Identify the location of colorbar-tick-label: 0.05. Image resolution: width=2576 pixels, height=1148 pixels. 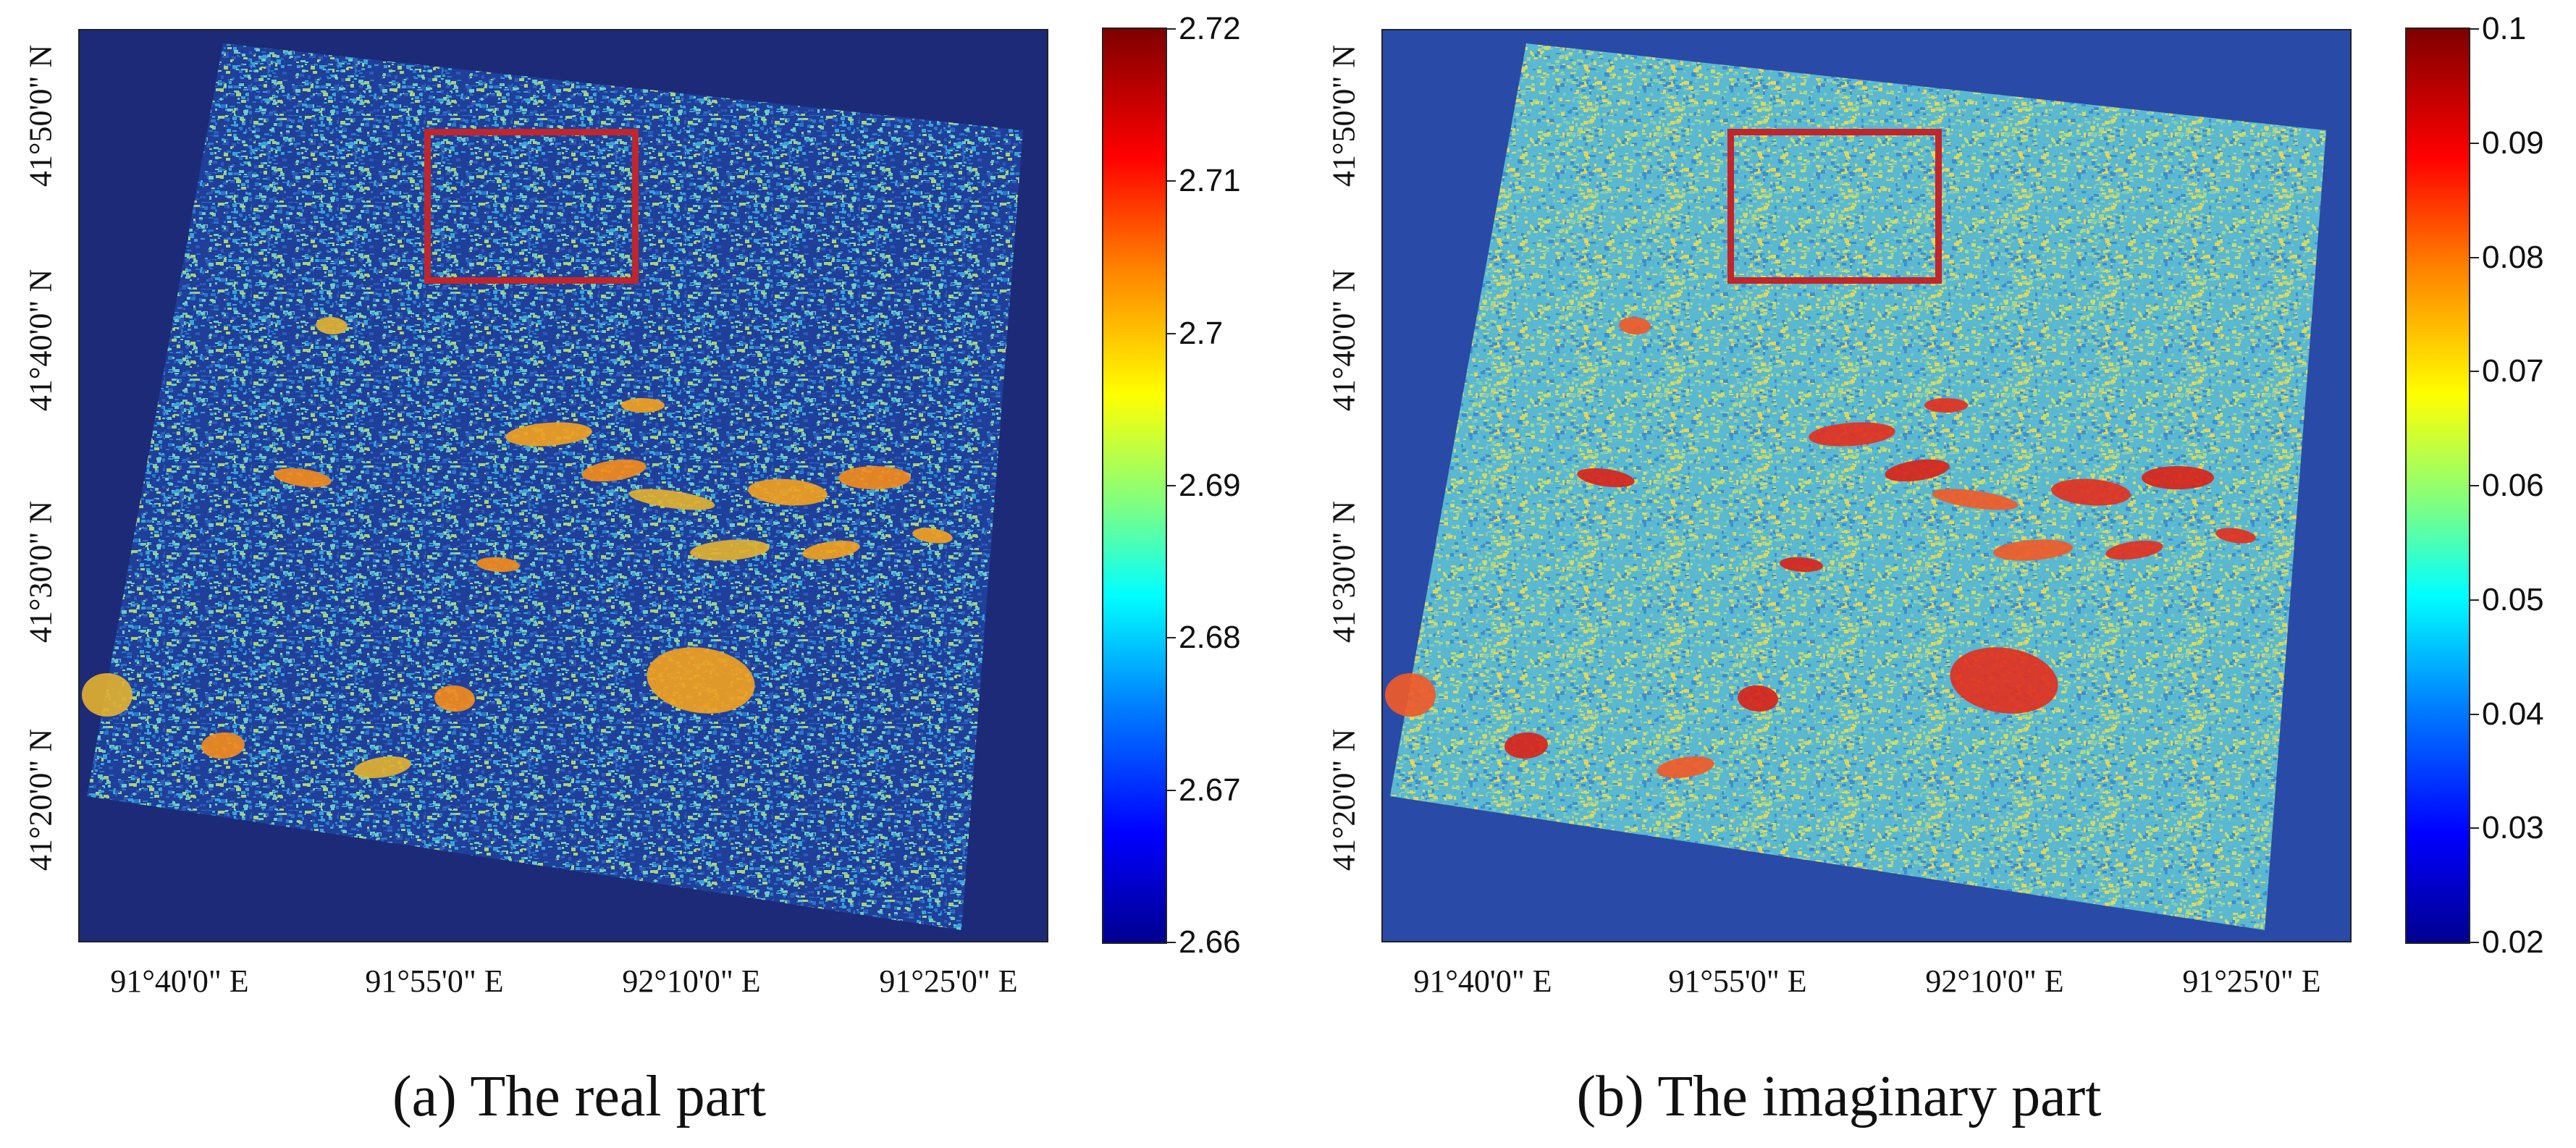
(2513, 599).